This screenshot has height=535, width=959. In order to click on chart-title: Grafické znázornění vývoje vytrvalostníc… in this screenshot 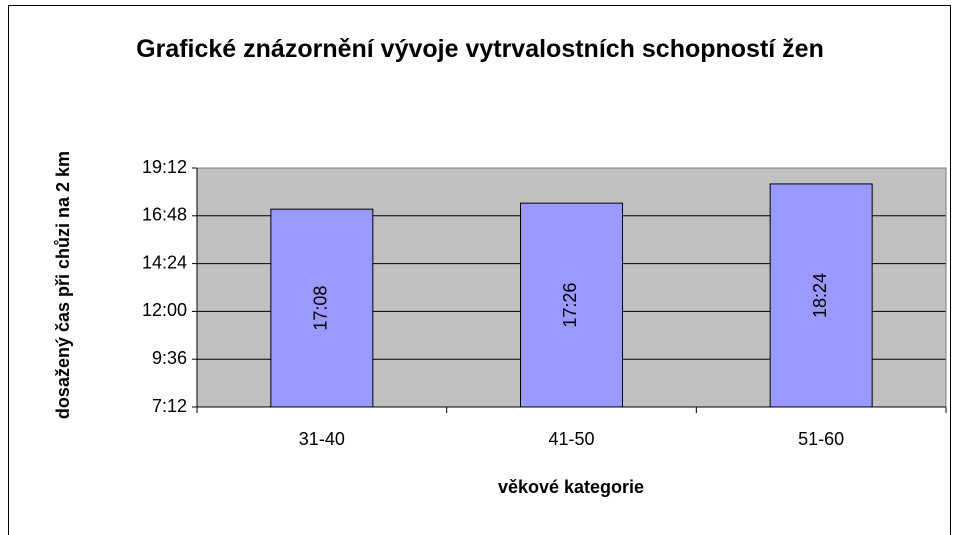, I will do `click(480, 49)`.